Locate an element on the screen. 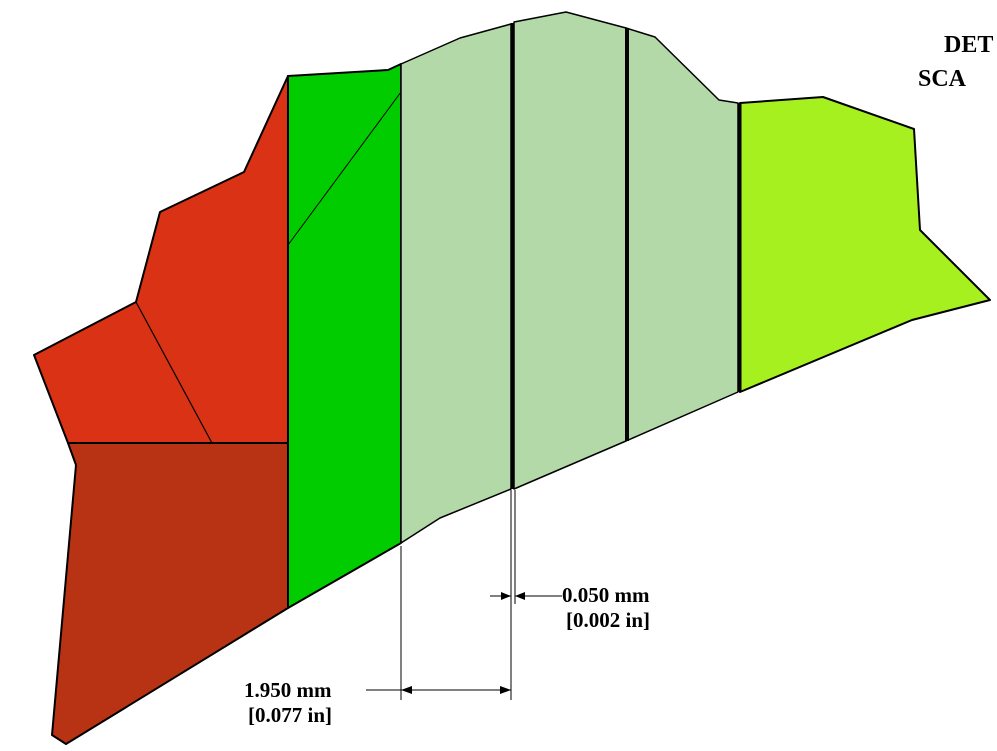 Image resolution: width=997 pixels, height=751 pixels. green-strip is located at coordinates (344, 336).